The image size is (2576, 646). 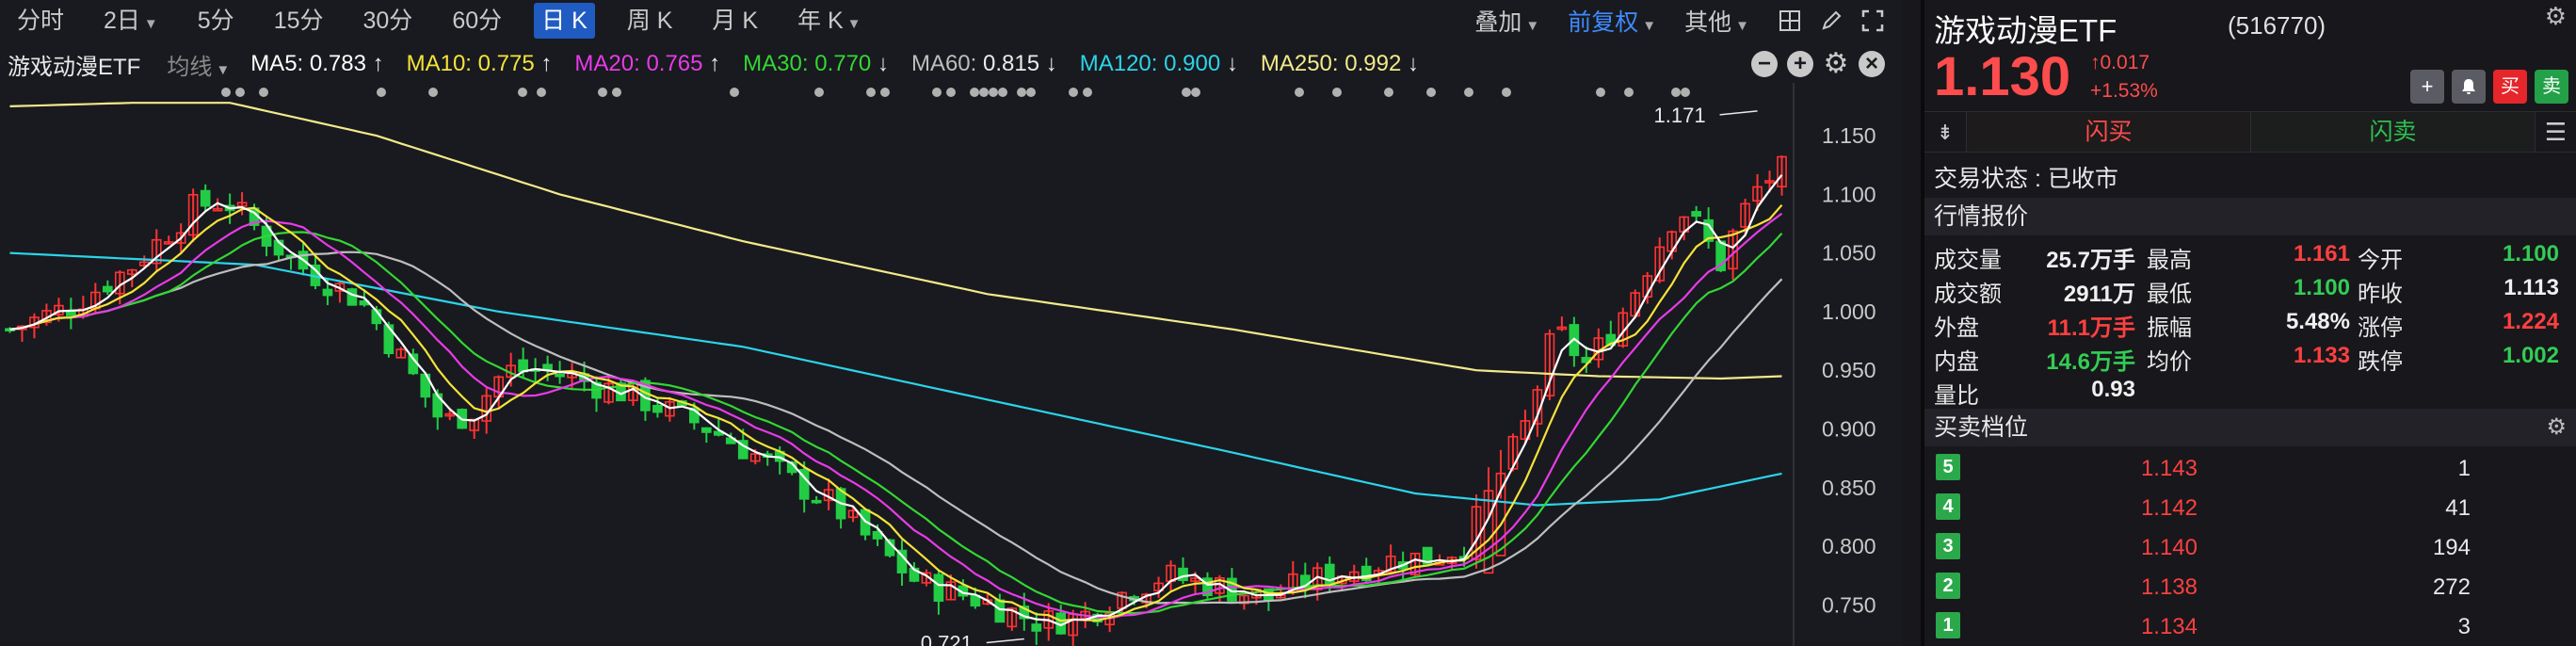 I want to click on quote-security-name: 游戏动漫ETF, so click(x=2025, y=31).